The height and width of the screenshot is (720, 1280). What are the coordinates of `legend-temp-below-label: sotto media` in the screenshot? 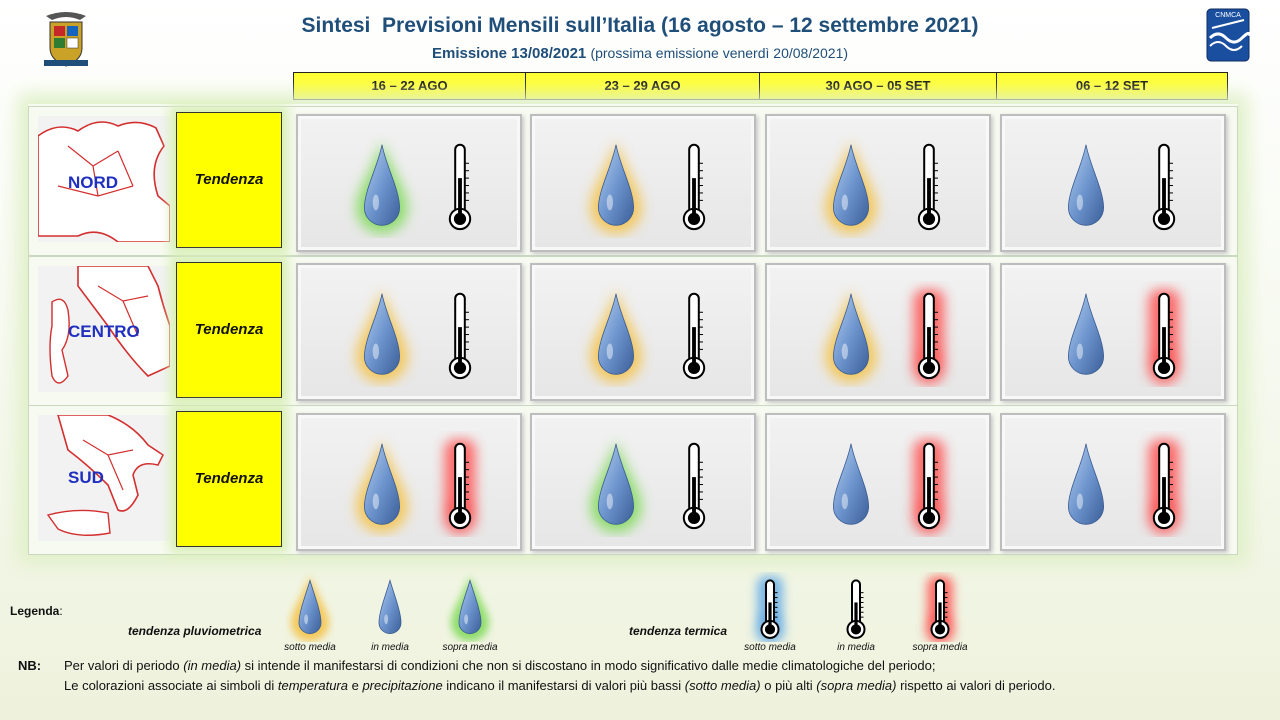 It's located at (770, 647).